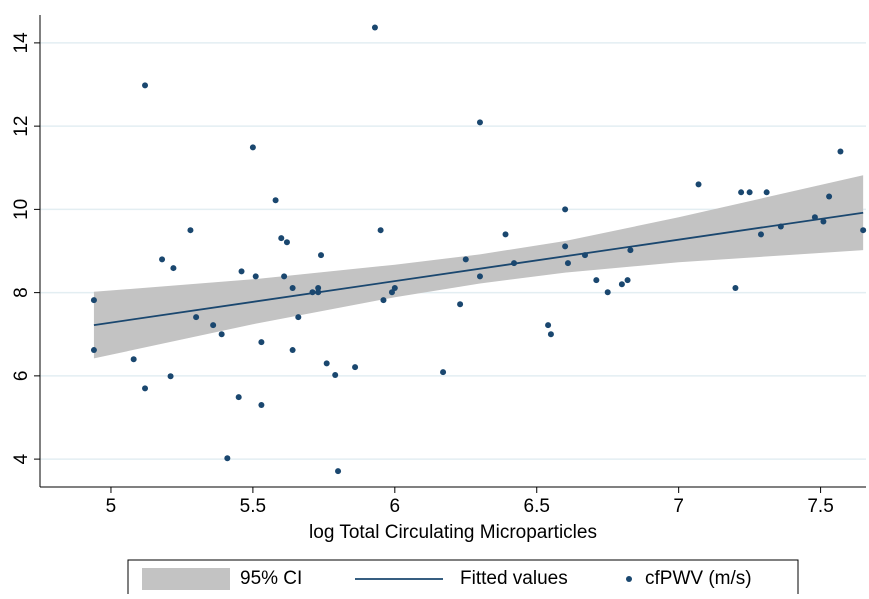  I want to click on legend-box, so click(463, 578).